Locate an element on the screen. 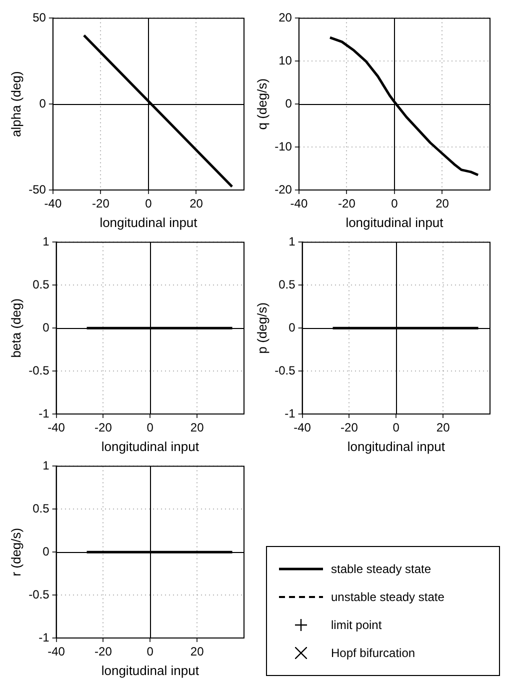 The image size is (509, 691). text: stable steady state is located at coordinates (381, 569).